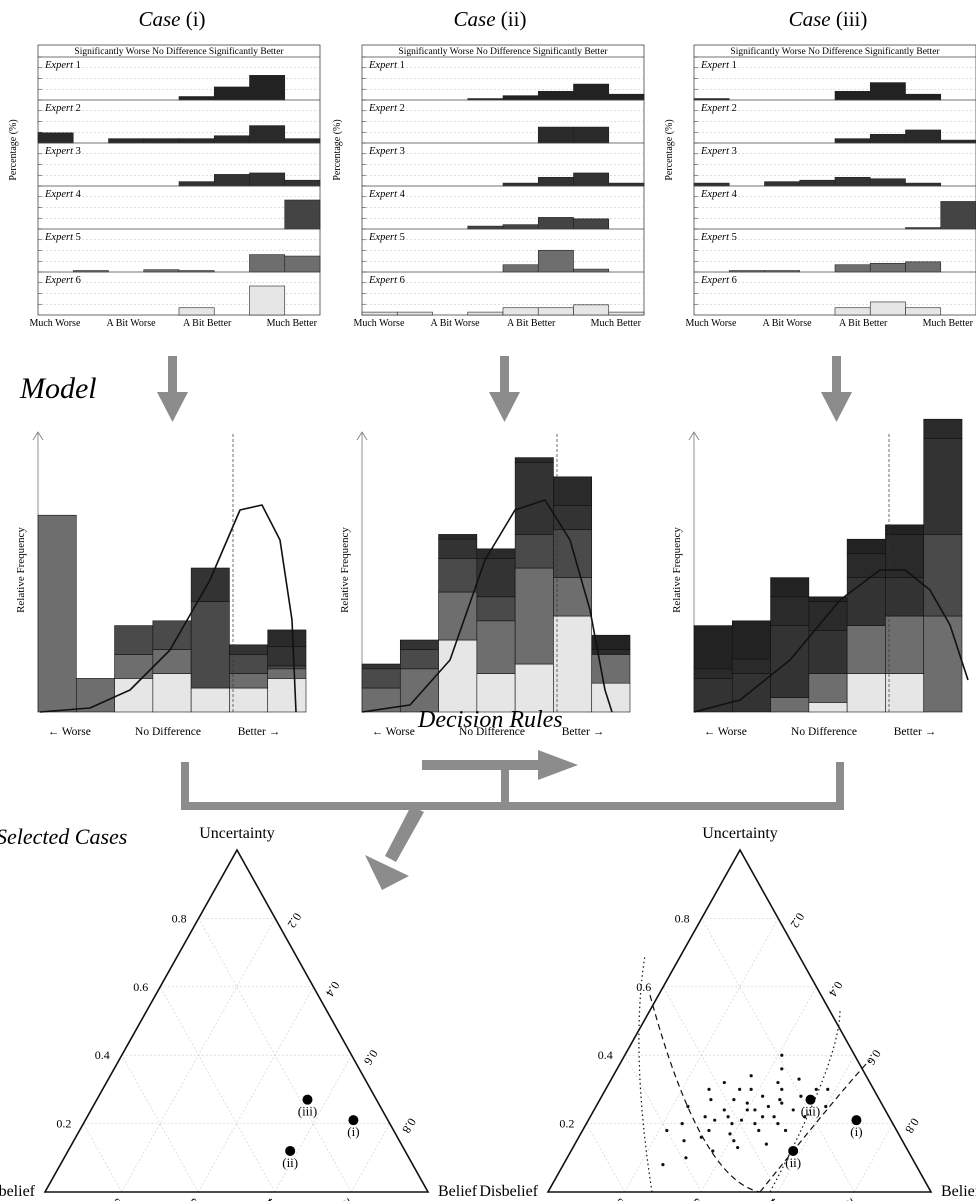  Describe the element at coordinates (379, 323) in the screenshot. I see `bottom-scale-label: Much Worse` at that location.